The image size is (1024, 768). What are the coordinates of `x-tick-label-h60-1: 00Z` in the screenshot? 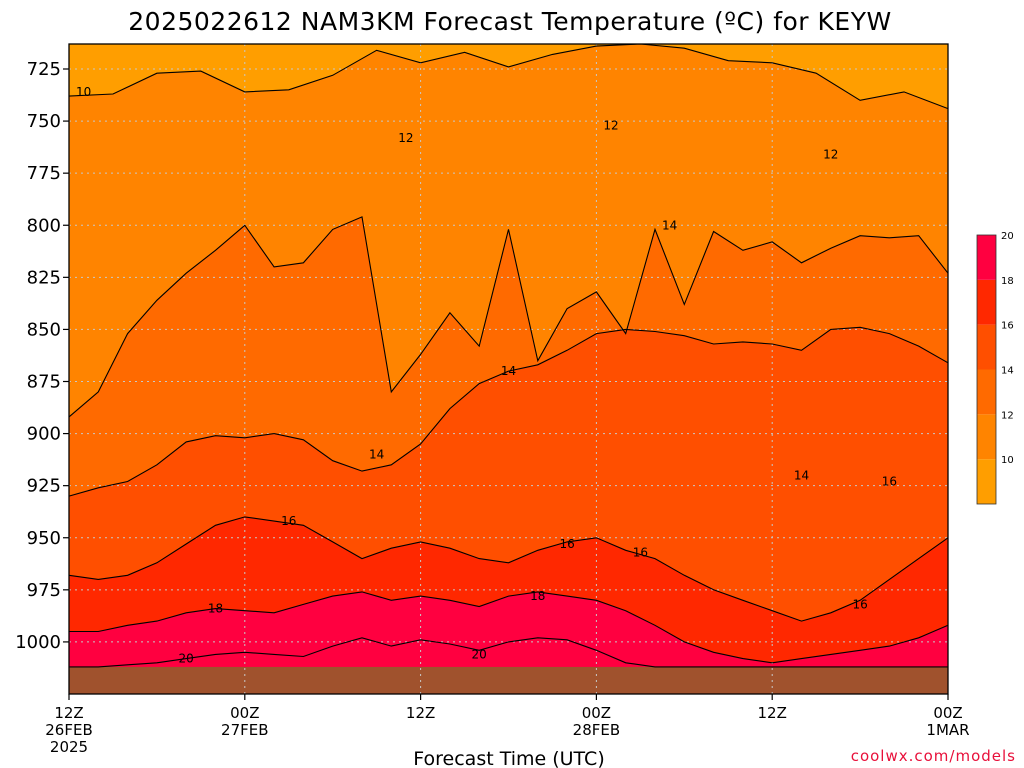 It's located at (947, 713).